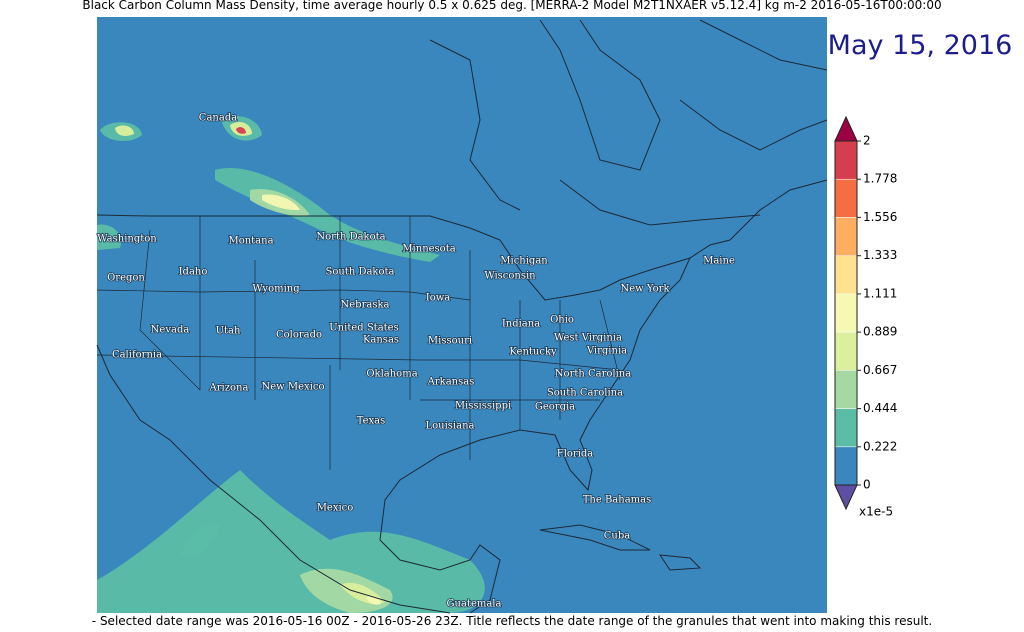 The image size is (1024, 632). Describe the element at coordinates (250, 241) in the screenshot. I see `place-label: Montana` at that location.